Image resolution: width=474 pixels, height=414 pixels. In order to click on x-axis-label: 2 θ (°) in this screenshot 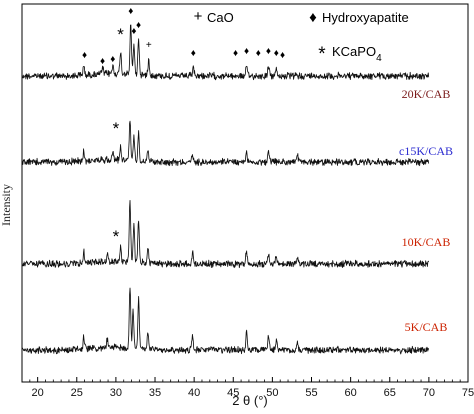, I will do `click(250, 400)`.